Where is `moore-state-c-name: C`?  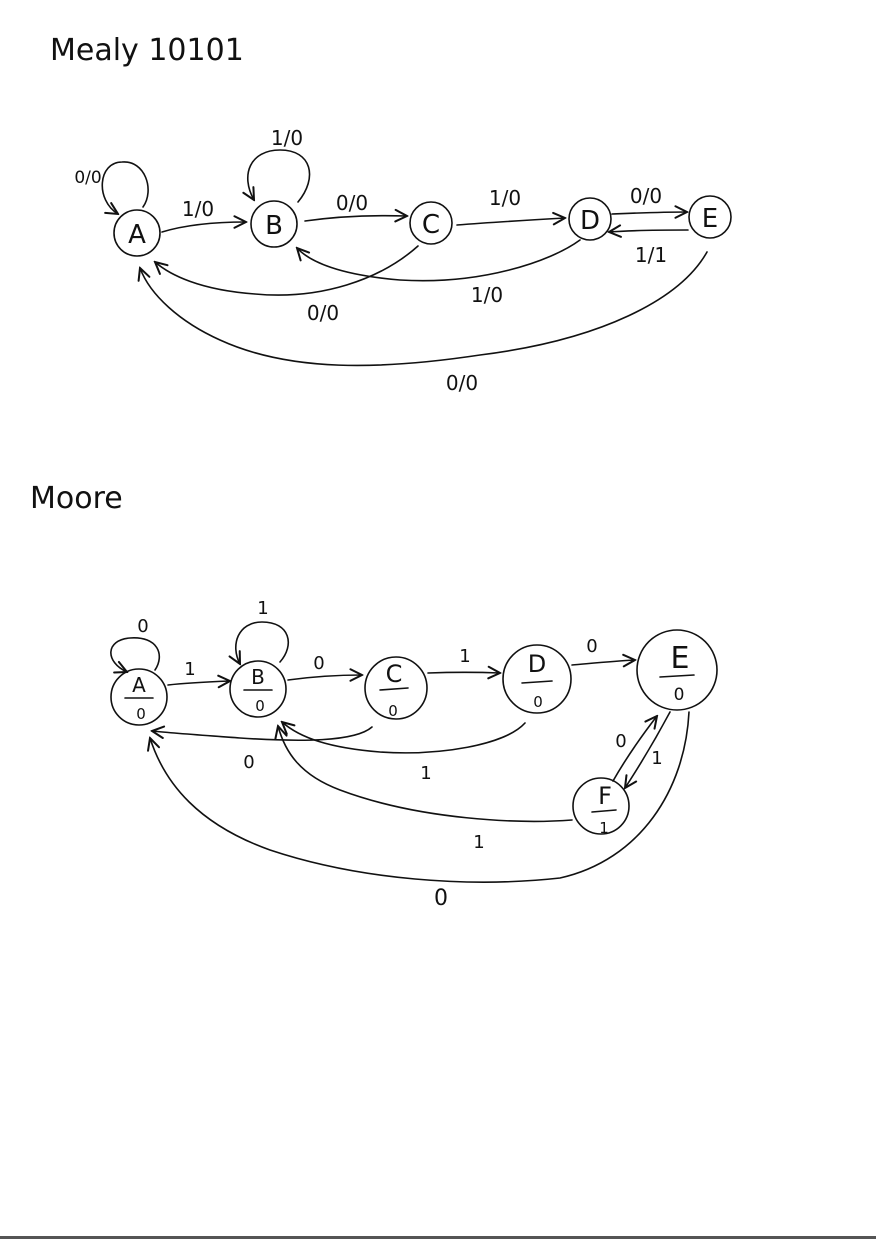
moore-state-c-name: C is located at coordinates (394, 674).